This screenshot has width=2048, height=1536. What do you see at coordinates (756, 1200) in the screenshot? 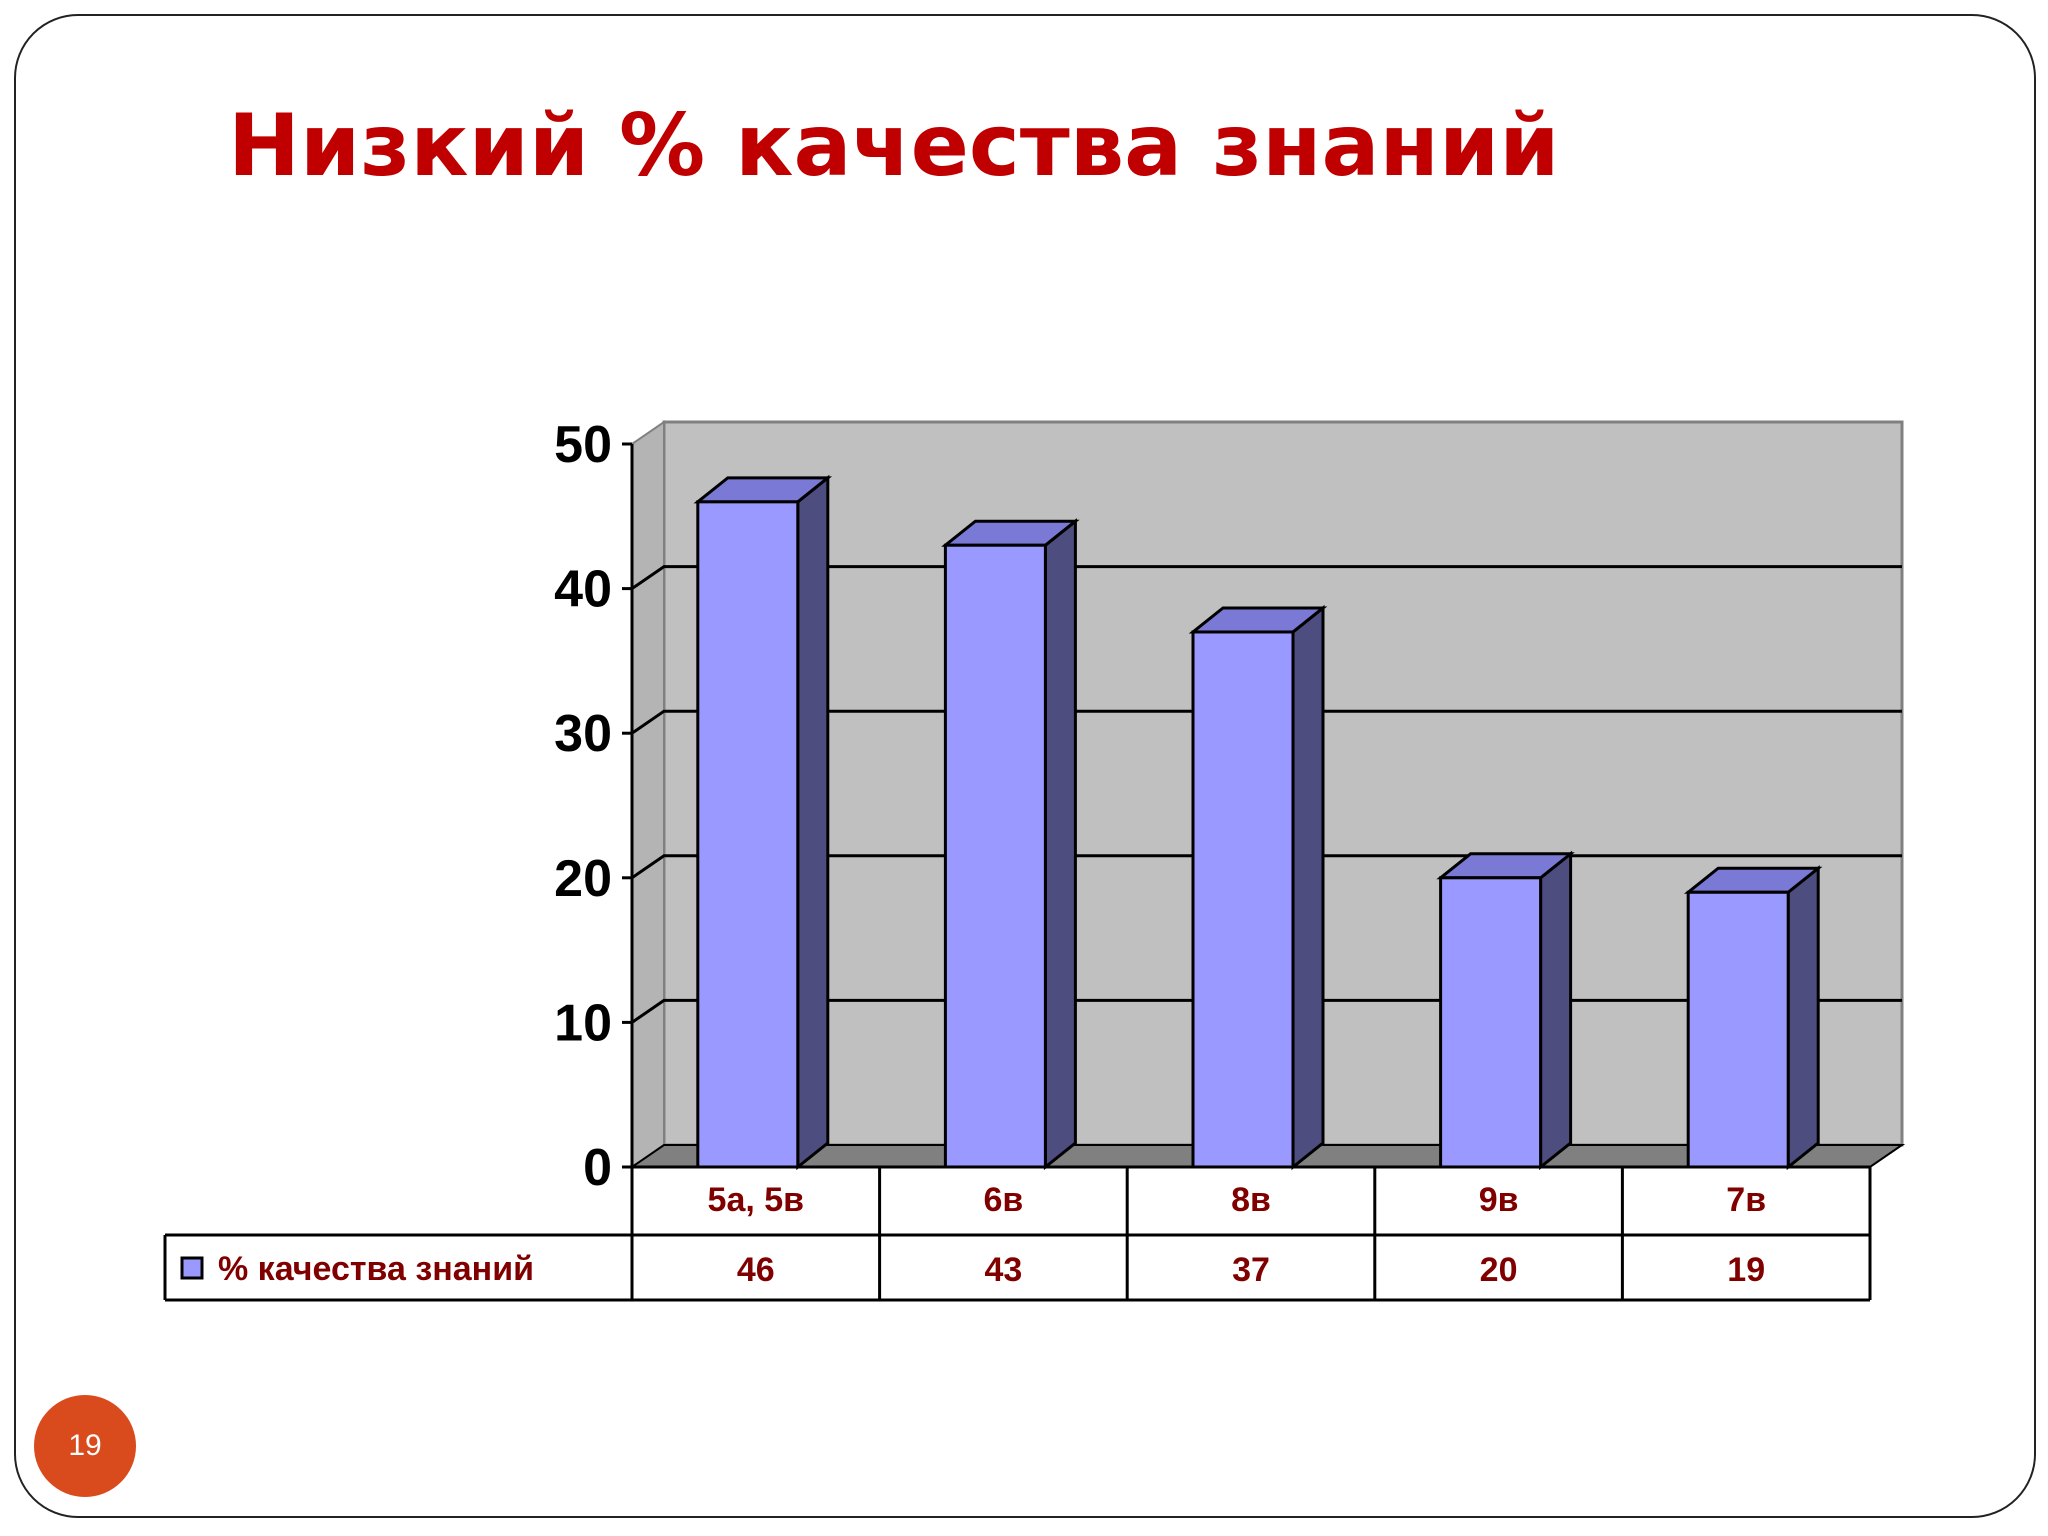
I see `x-category-label: 5а, 5в` at bounding box center [756, 1200].